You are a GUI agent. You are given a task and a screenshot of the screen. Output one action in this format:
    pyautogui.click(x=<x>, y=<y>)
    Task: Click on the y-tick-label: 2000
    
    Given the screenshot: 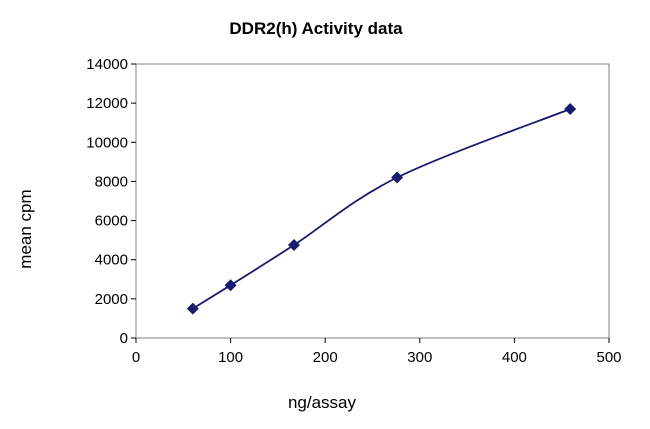 What is the action you would take?
    pyautogui.click(x=111, y=299)
    